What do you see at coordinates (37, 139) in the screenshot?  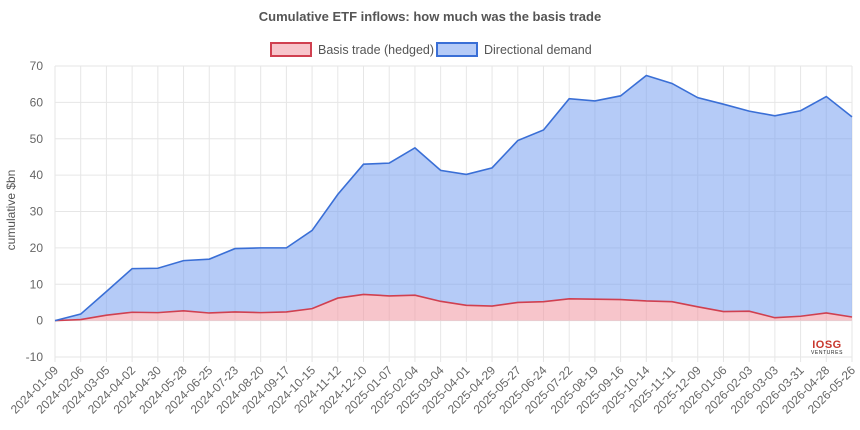 I see `y-tick-label: 50` at bounding box center [37, 139].